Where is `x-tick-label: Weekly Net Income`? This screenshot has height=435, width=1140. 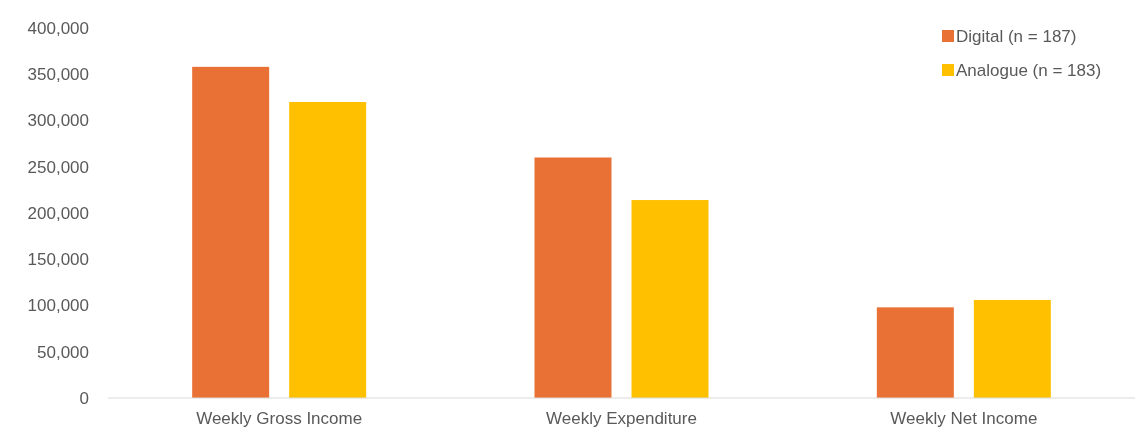 x-tick-label: Weekly Net Income is located at coordinates (964, 418).